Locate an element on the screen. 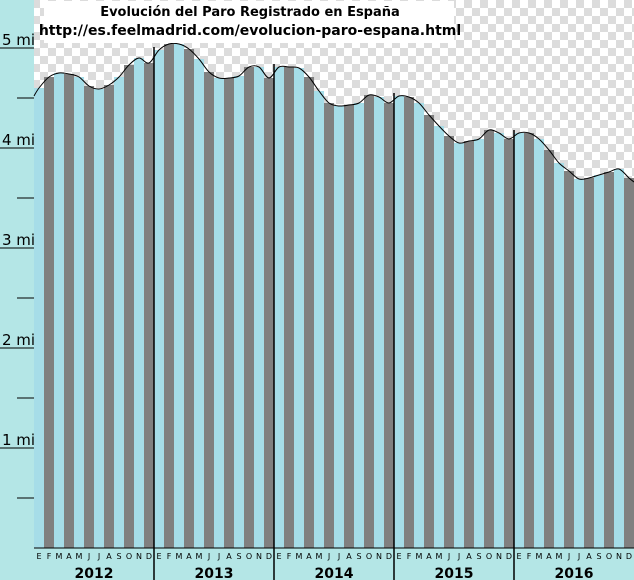  y-tick-label: 1 mi is located at coordinates (18, 440).